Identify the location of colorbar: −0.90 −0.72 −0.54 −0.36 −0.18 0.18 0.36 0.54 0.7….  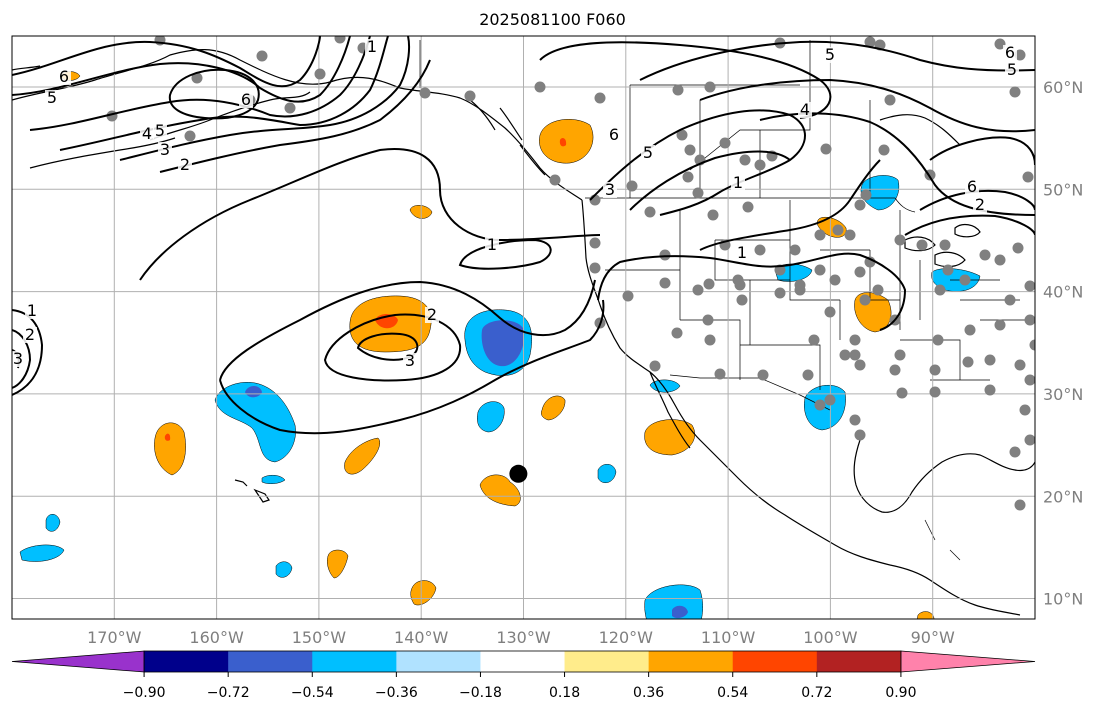
(523, 675).